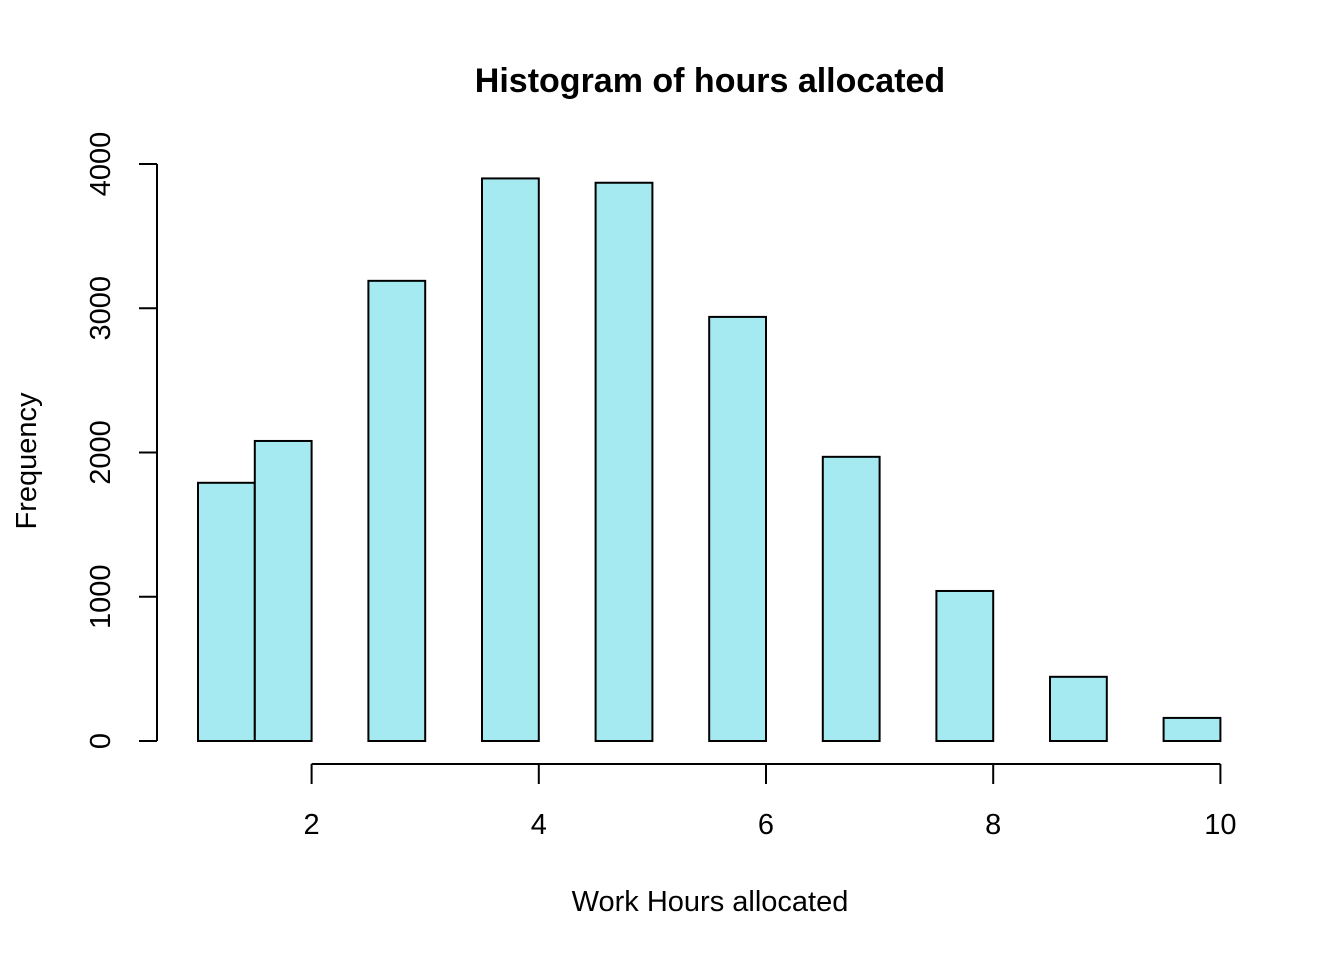 The width and height of the screenshot is (1344, 960). What do you see at coordinates (27, 461) in the screenshot?
I see `y-axis-label: Frequency` at bounding box center [27, 461].